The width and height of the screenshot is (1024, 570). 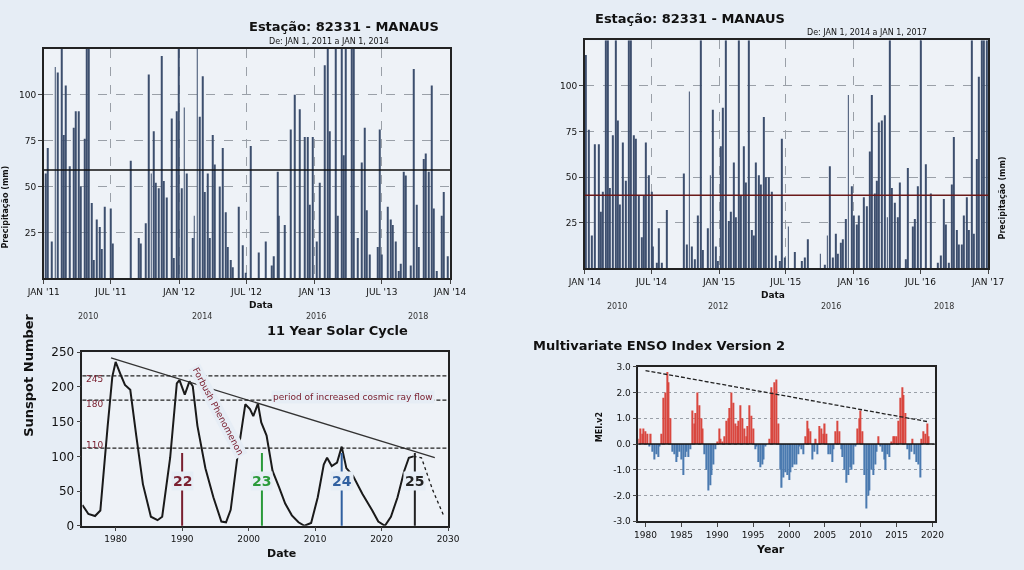 What do you see at coordinates (95, 379) in the screenshot?
I see `annotation: 245` at bounding box center [95, 379].